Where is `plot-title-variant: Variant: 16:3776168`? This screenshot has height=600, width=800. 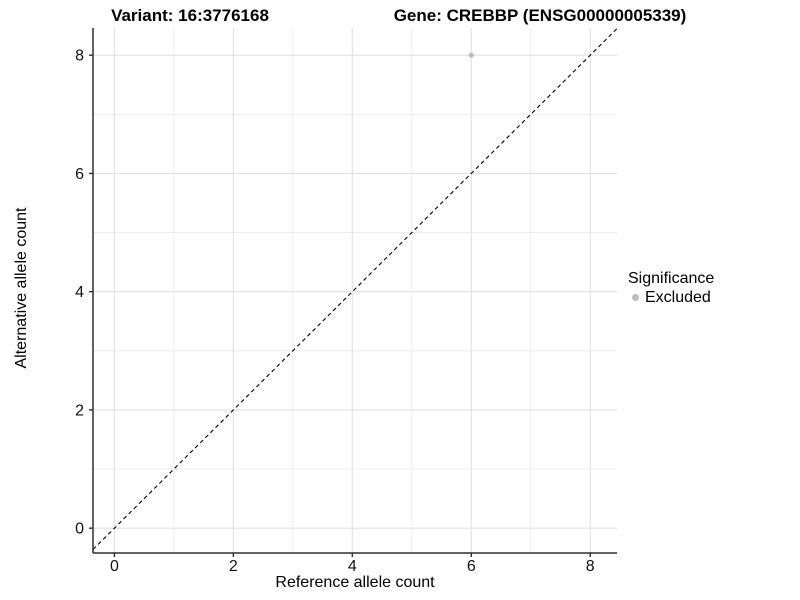
plot-title-variant: Variant: 16:3776168 is located at coordinates (190, 15).